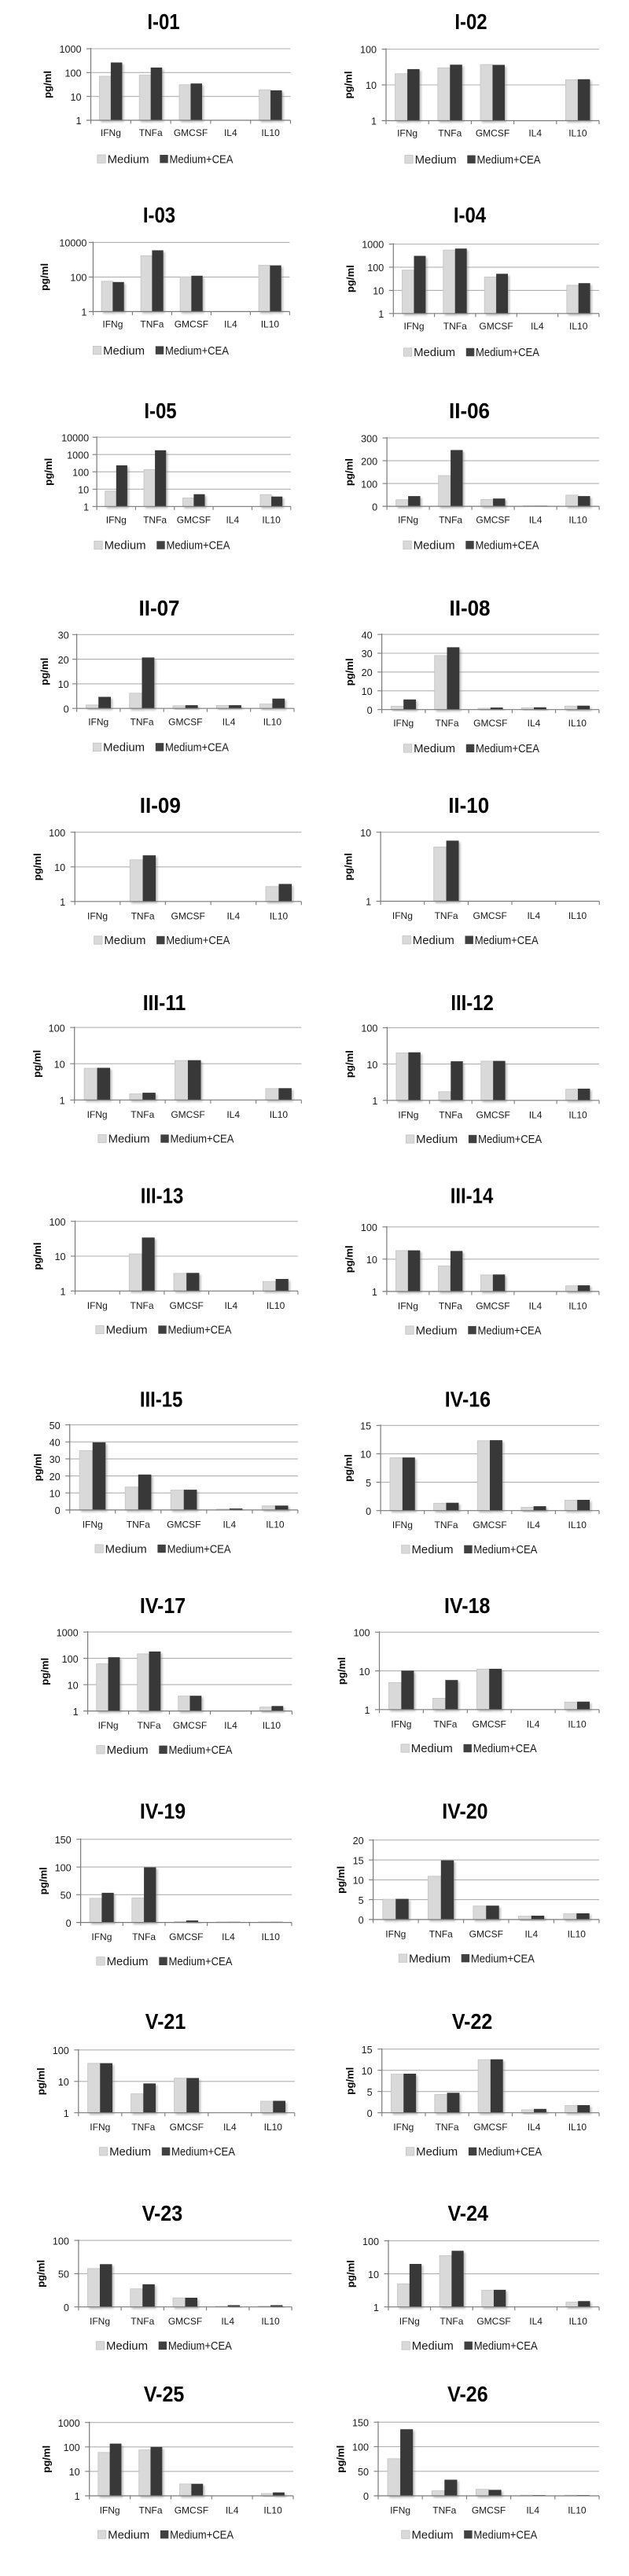  What do you see at coordinates (471, 21) in the screenshot?
I see `svg-text: I-02` at bounding box center [471, 21].